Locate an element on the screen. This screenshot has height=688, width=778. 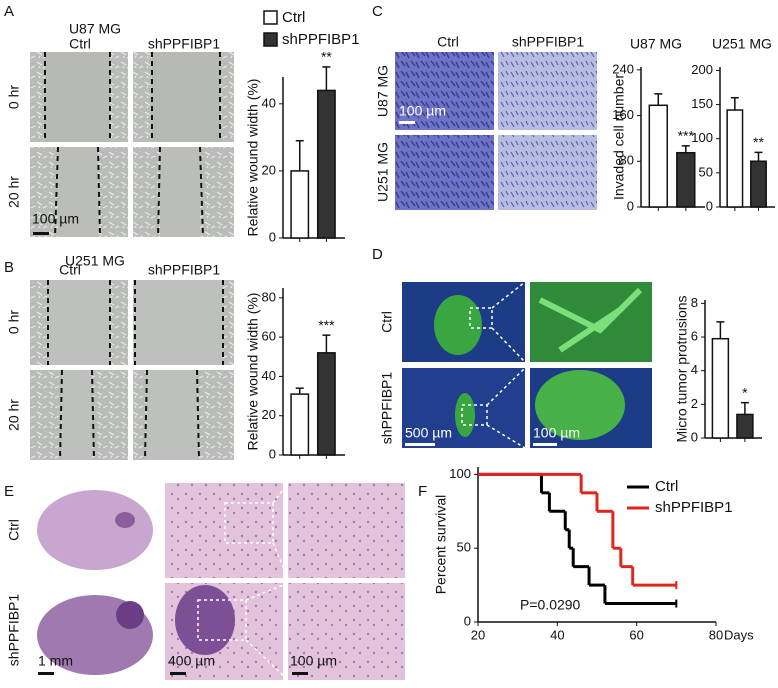
y-axis-label: Percent survival is located at coordinates (441, 545).